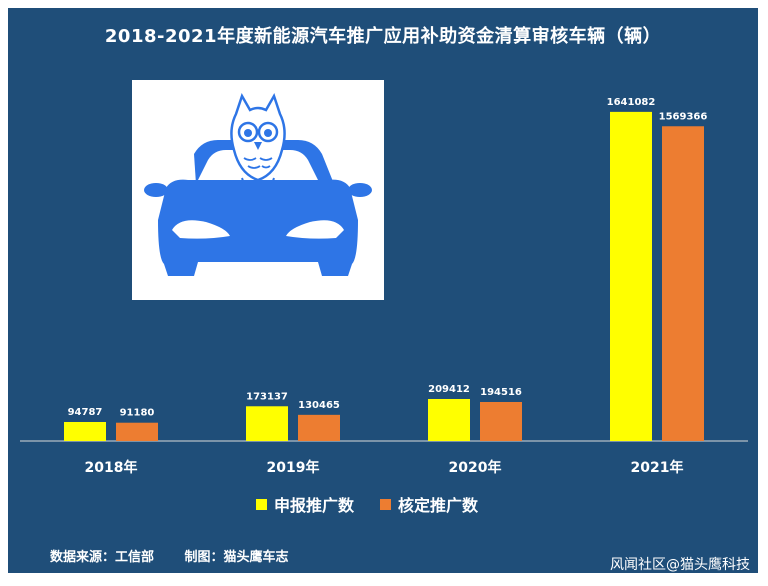 This screenshot has width=768, height=586. What do you see at coordinates (449, 389) in the screenshot?
I see `data-label-declared-2: 209412` at bounding box center [449, 389].